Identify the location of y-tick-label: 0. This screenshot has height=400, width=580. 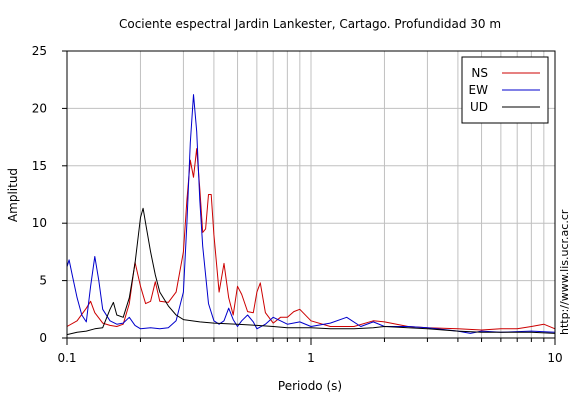
(43, 338).